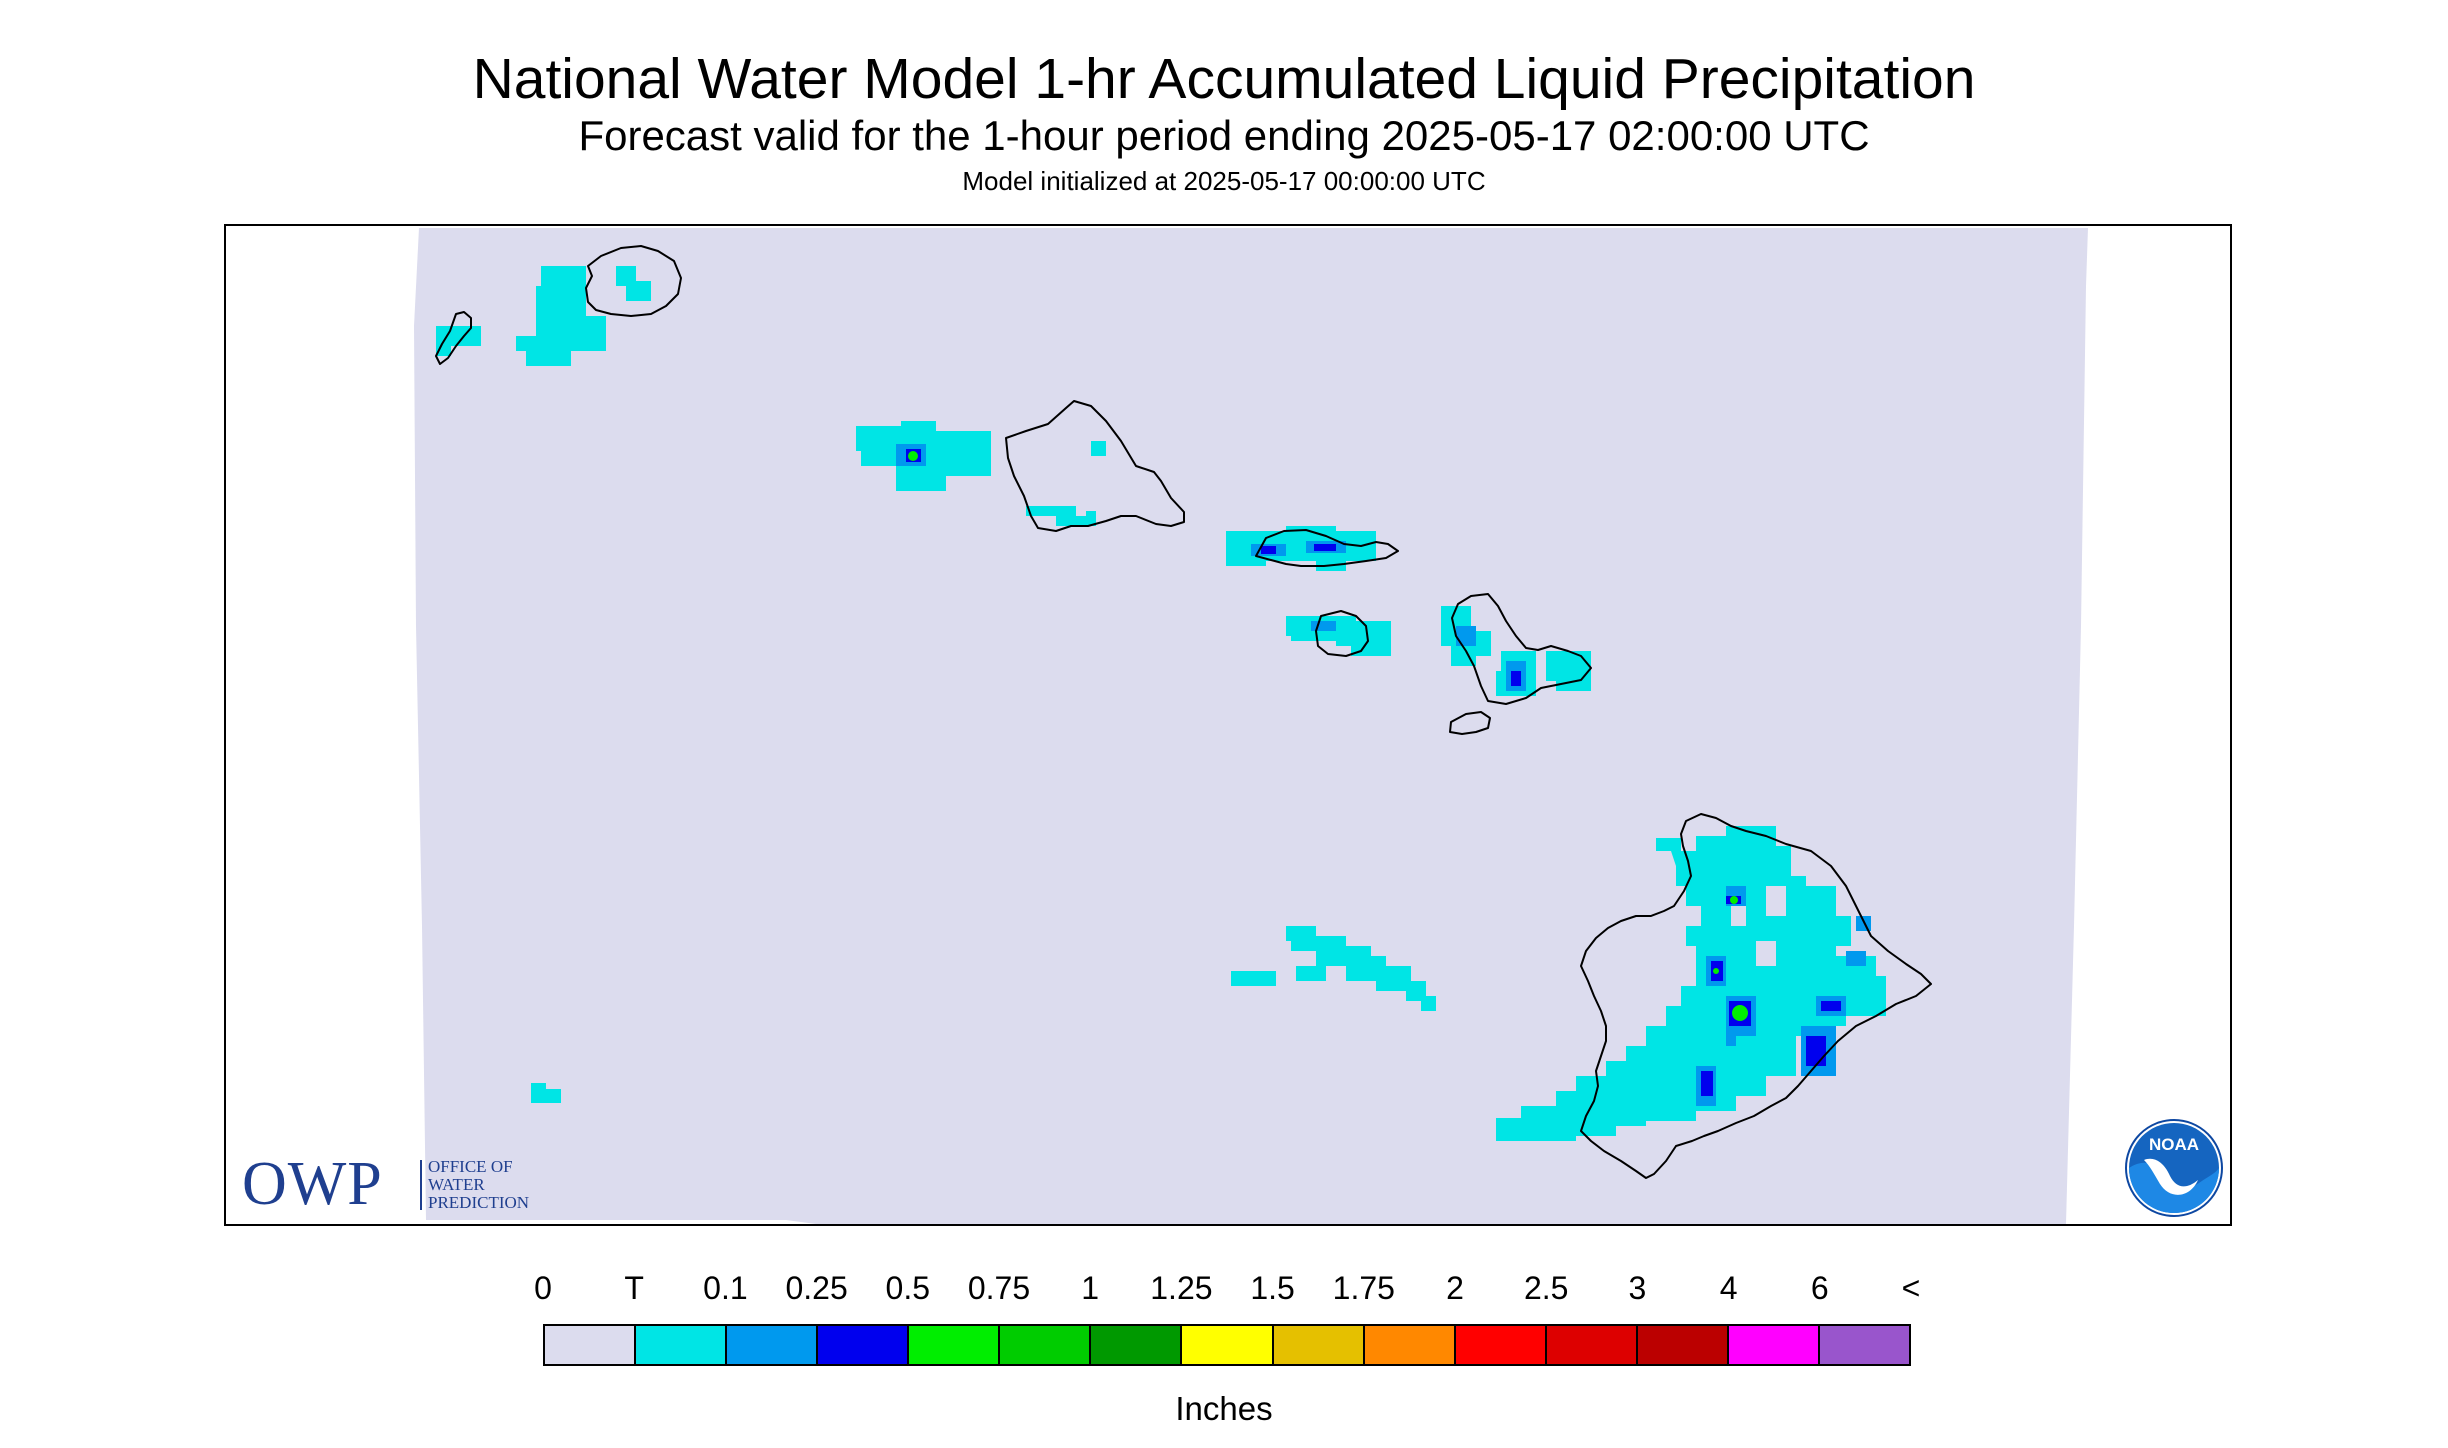 The width and height of the screenshot is (2448, 1448). What do you see at coordinates (634, 1288) in the screenshot?
I see `legend-label: T` at bounding box center [634, 1288].